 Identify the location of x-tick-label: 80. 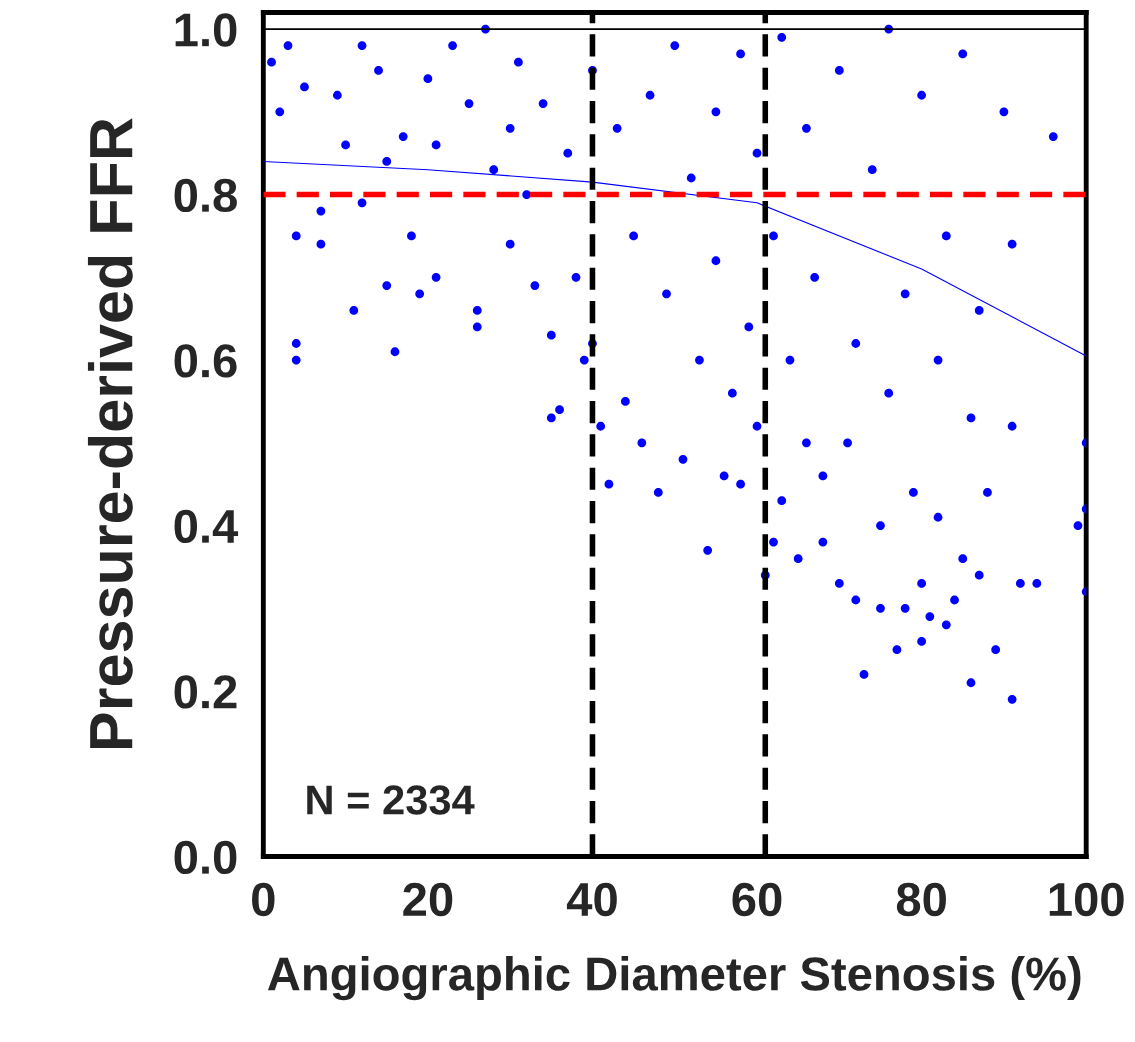
(921, 899).